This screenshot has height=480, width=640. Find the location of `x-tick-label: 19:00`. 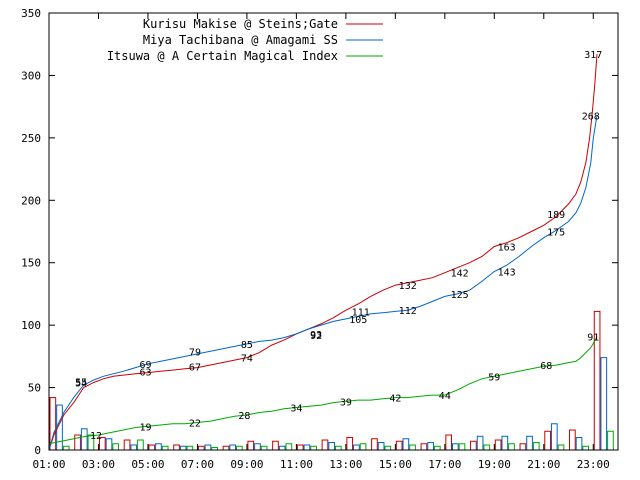

x-tick-label: 19:00 is located at coordinates (494, 464).